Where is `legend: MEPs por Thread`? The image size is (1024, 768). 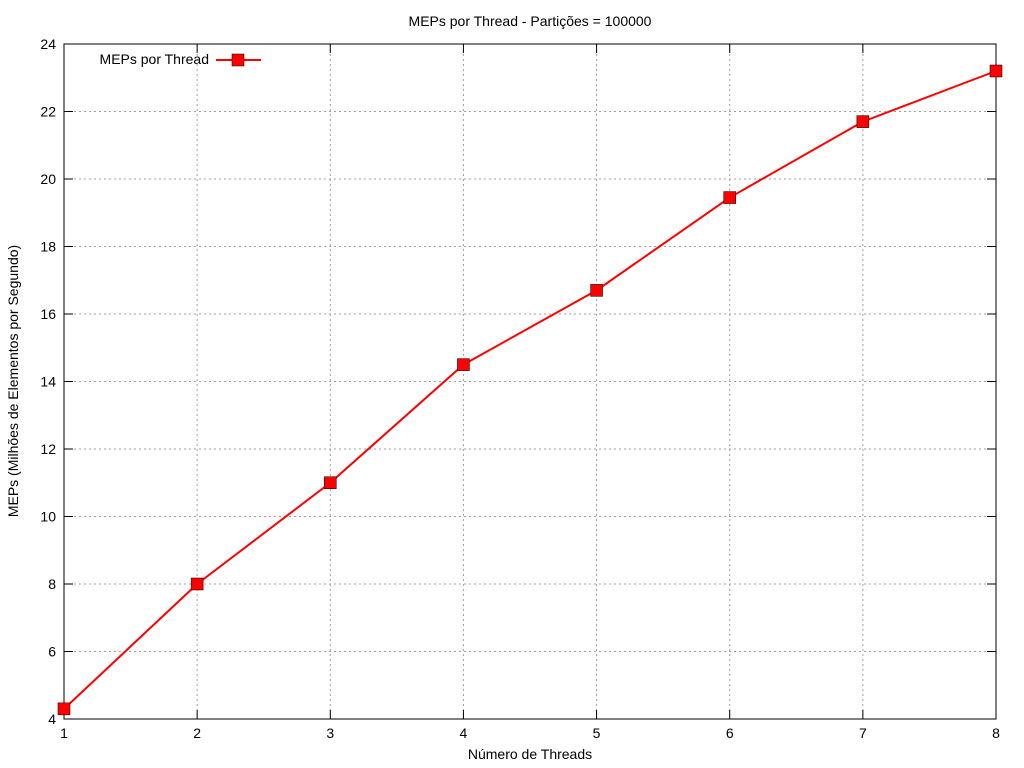 legend: MEPs por Thread is located at coordinates (180, 59).